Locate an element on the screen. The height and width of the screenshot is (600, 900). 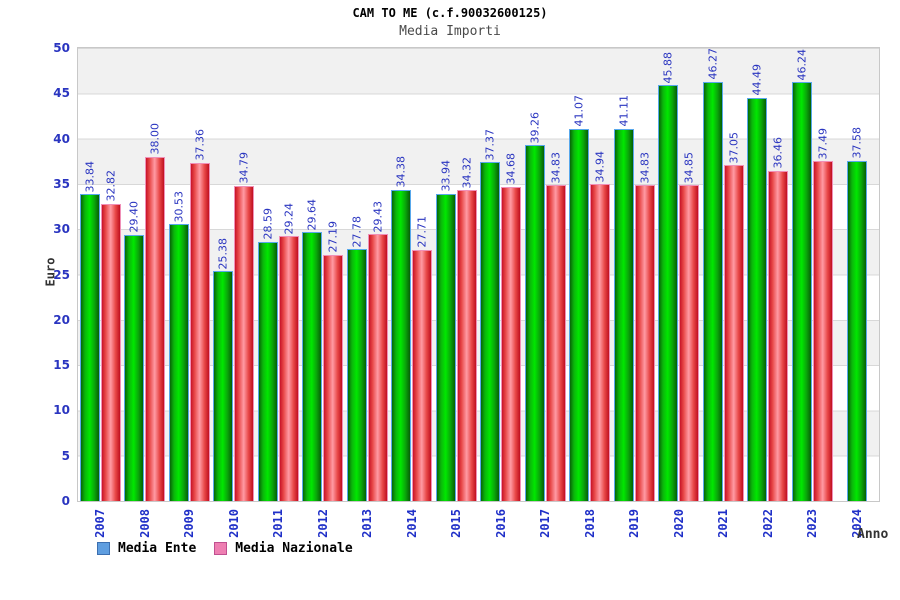
x-tick-label-2020: 2020 is located at coordinates (678, 523).